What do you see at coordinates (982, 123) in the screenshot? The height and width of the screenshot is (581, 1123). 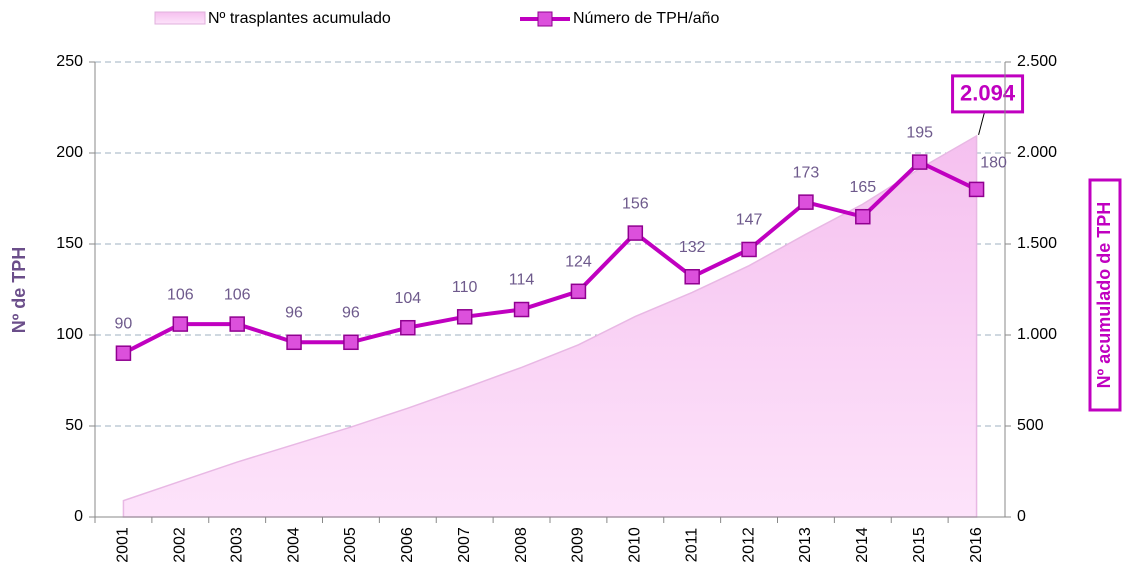 I see `leader-line` at bounding box center [982, 123].